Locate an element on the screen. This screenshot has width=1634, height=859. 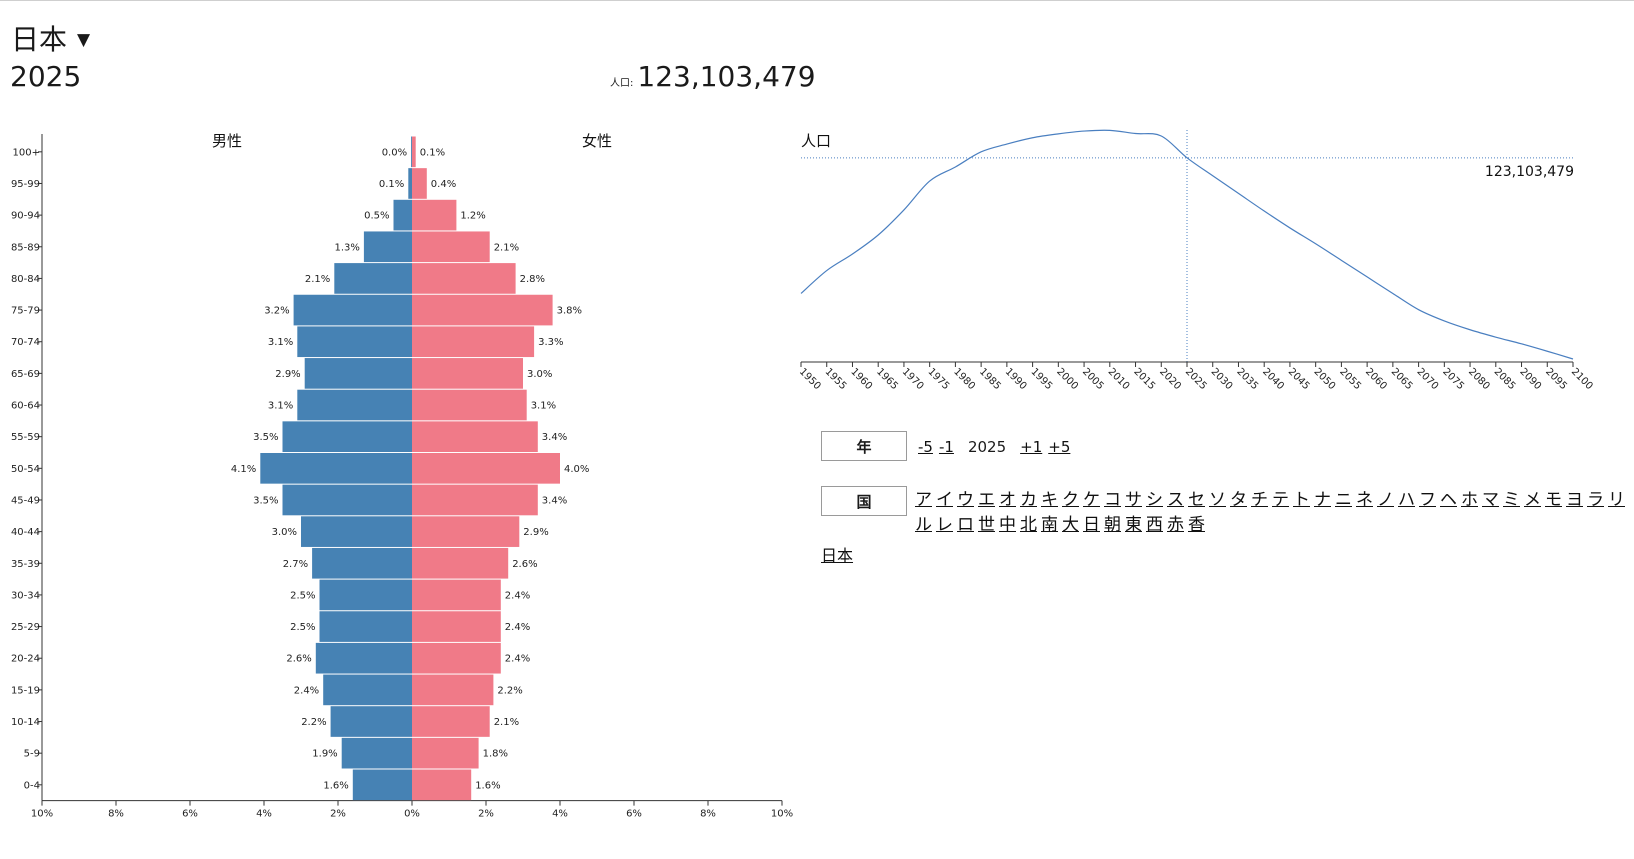
country-index-link: 赤 is located at coordinates (1175, 525).